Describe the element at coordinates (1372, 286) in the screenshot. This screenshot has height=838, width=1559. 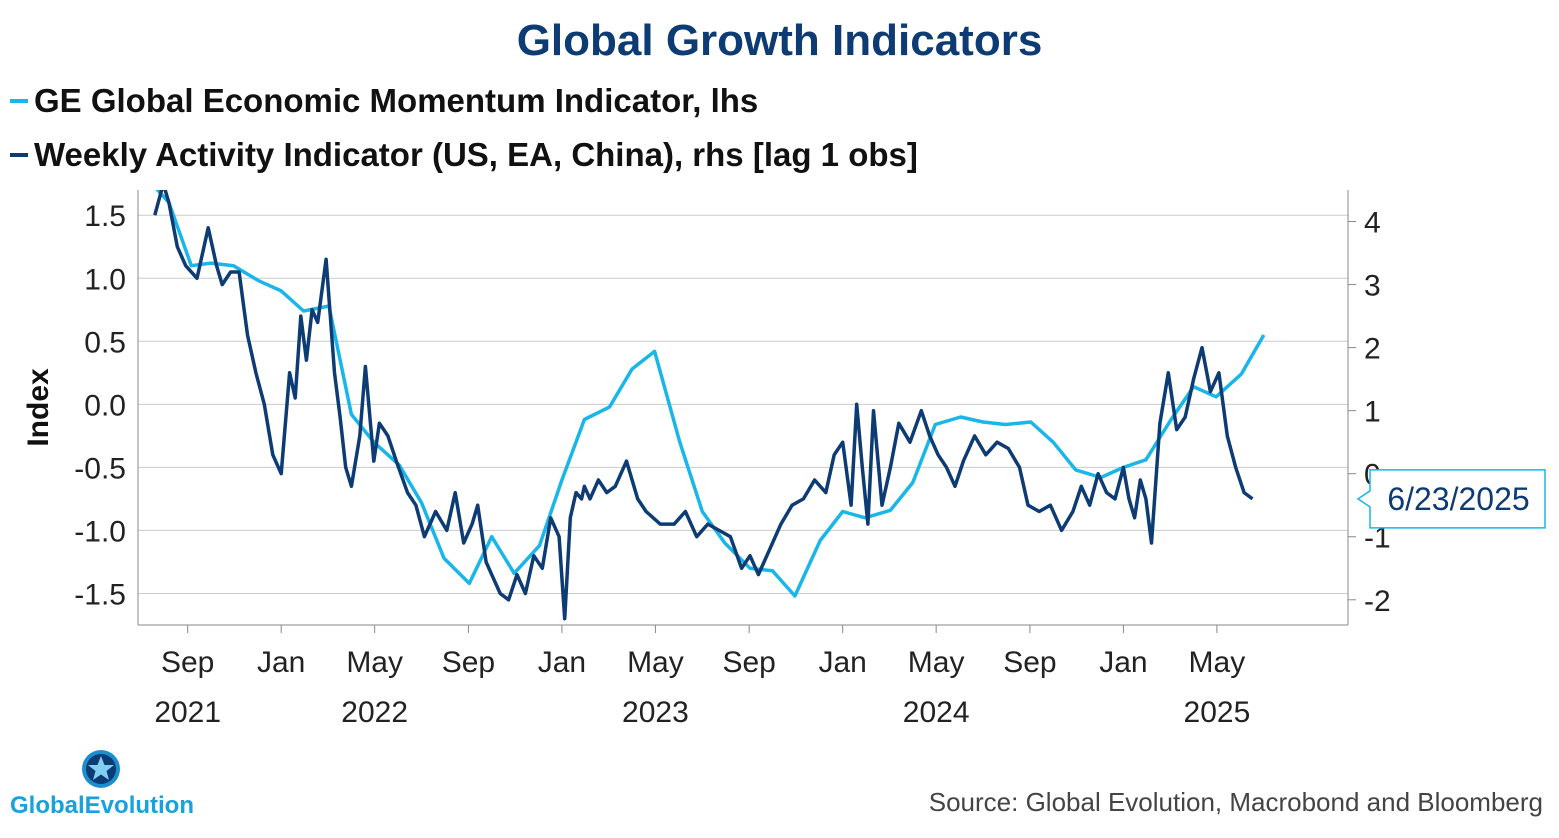
I see `y-right-tick-label: 3` at that location.